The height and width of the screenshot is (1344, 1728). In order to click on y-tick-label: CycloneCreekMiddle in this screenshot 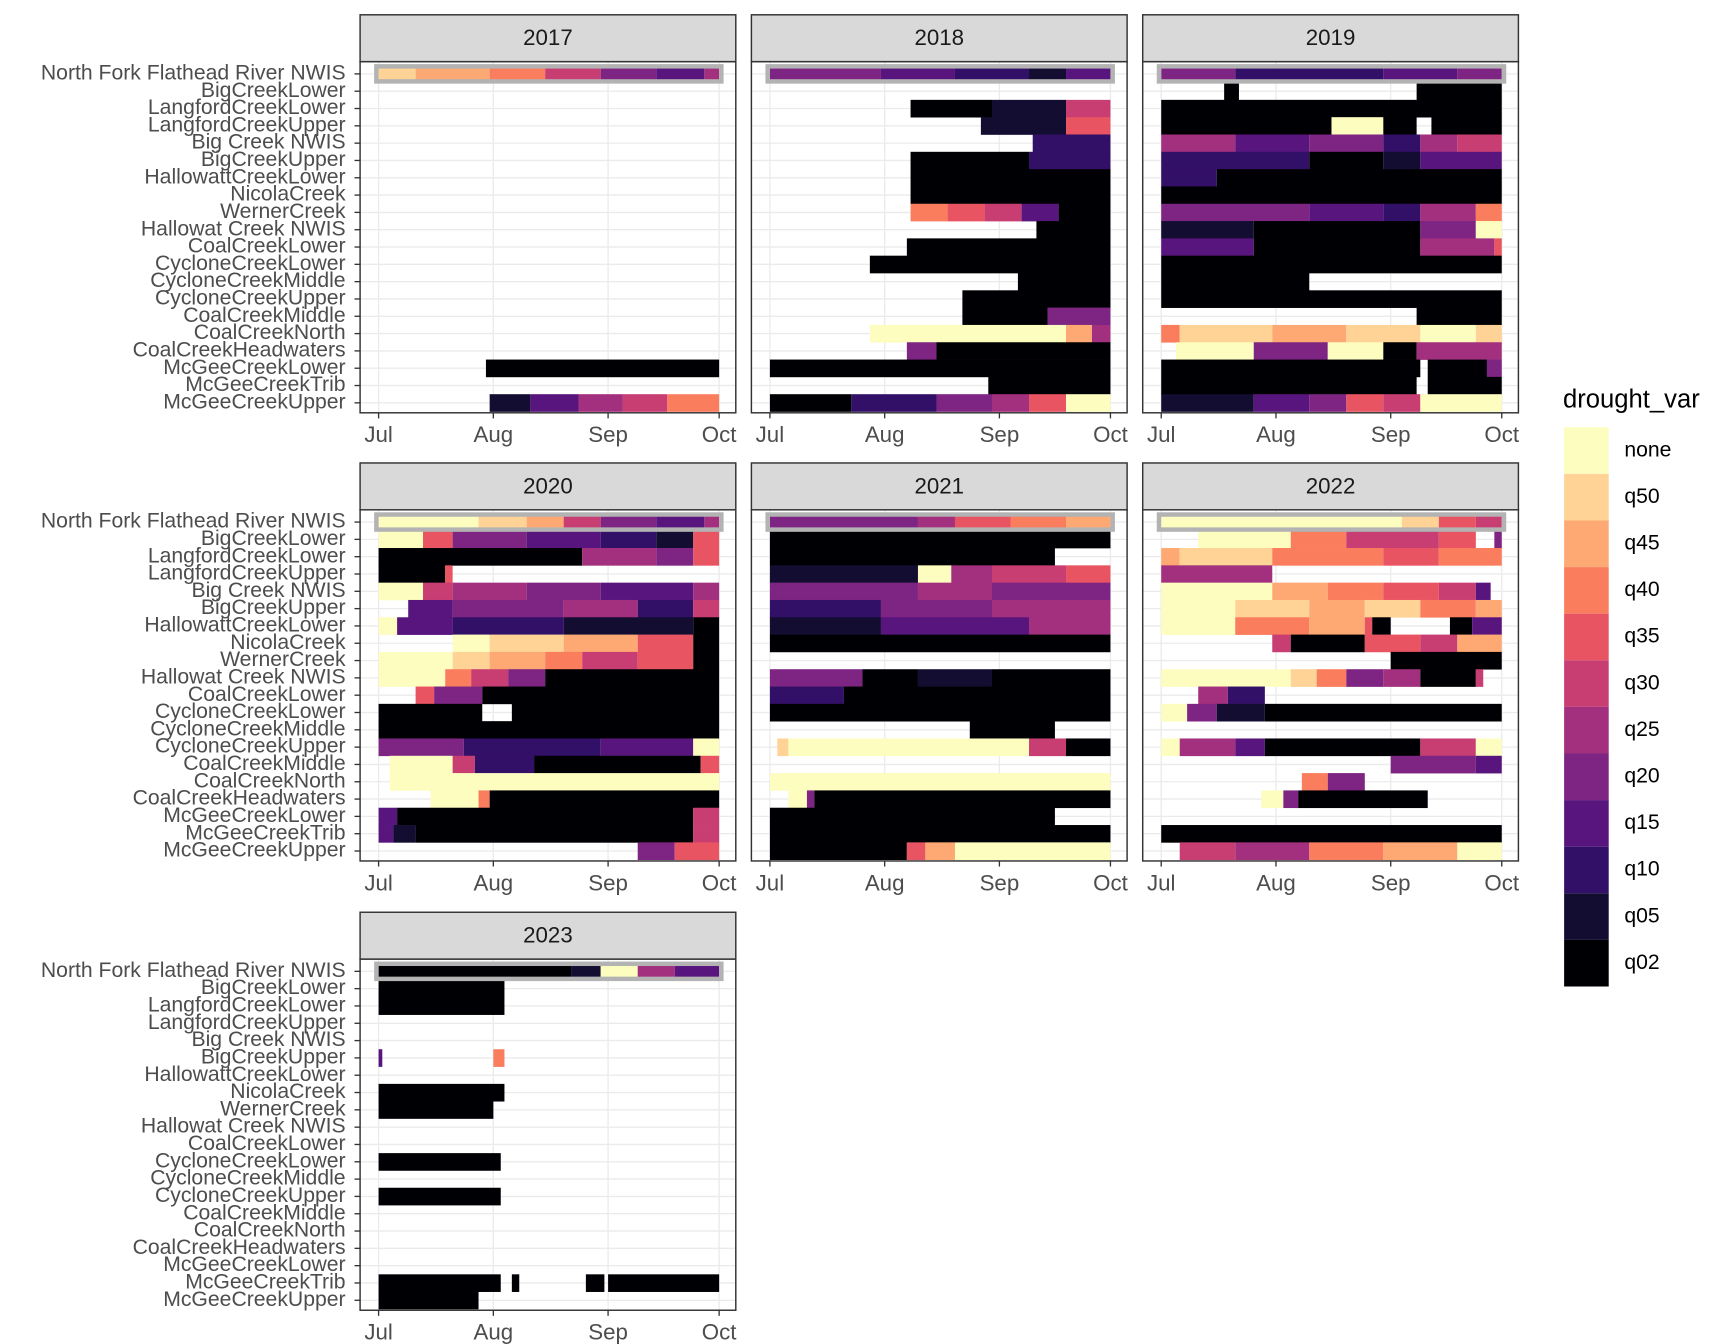, I will do `click(247, 728)`.